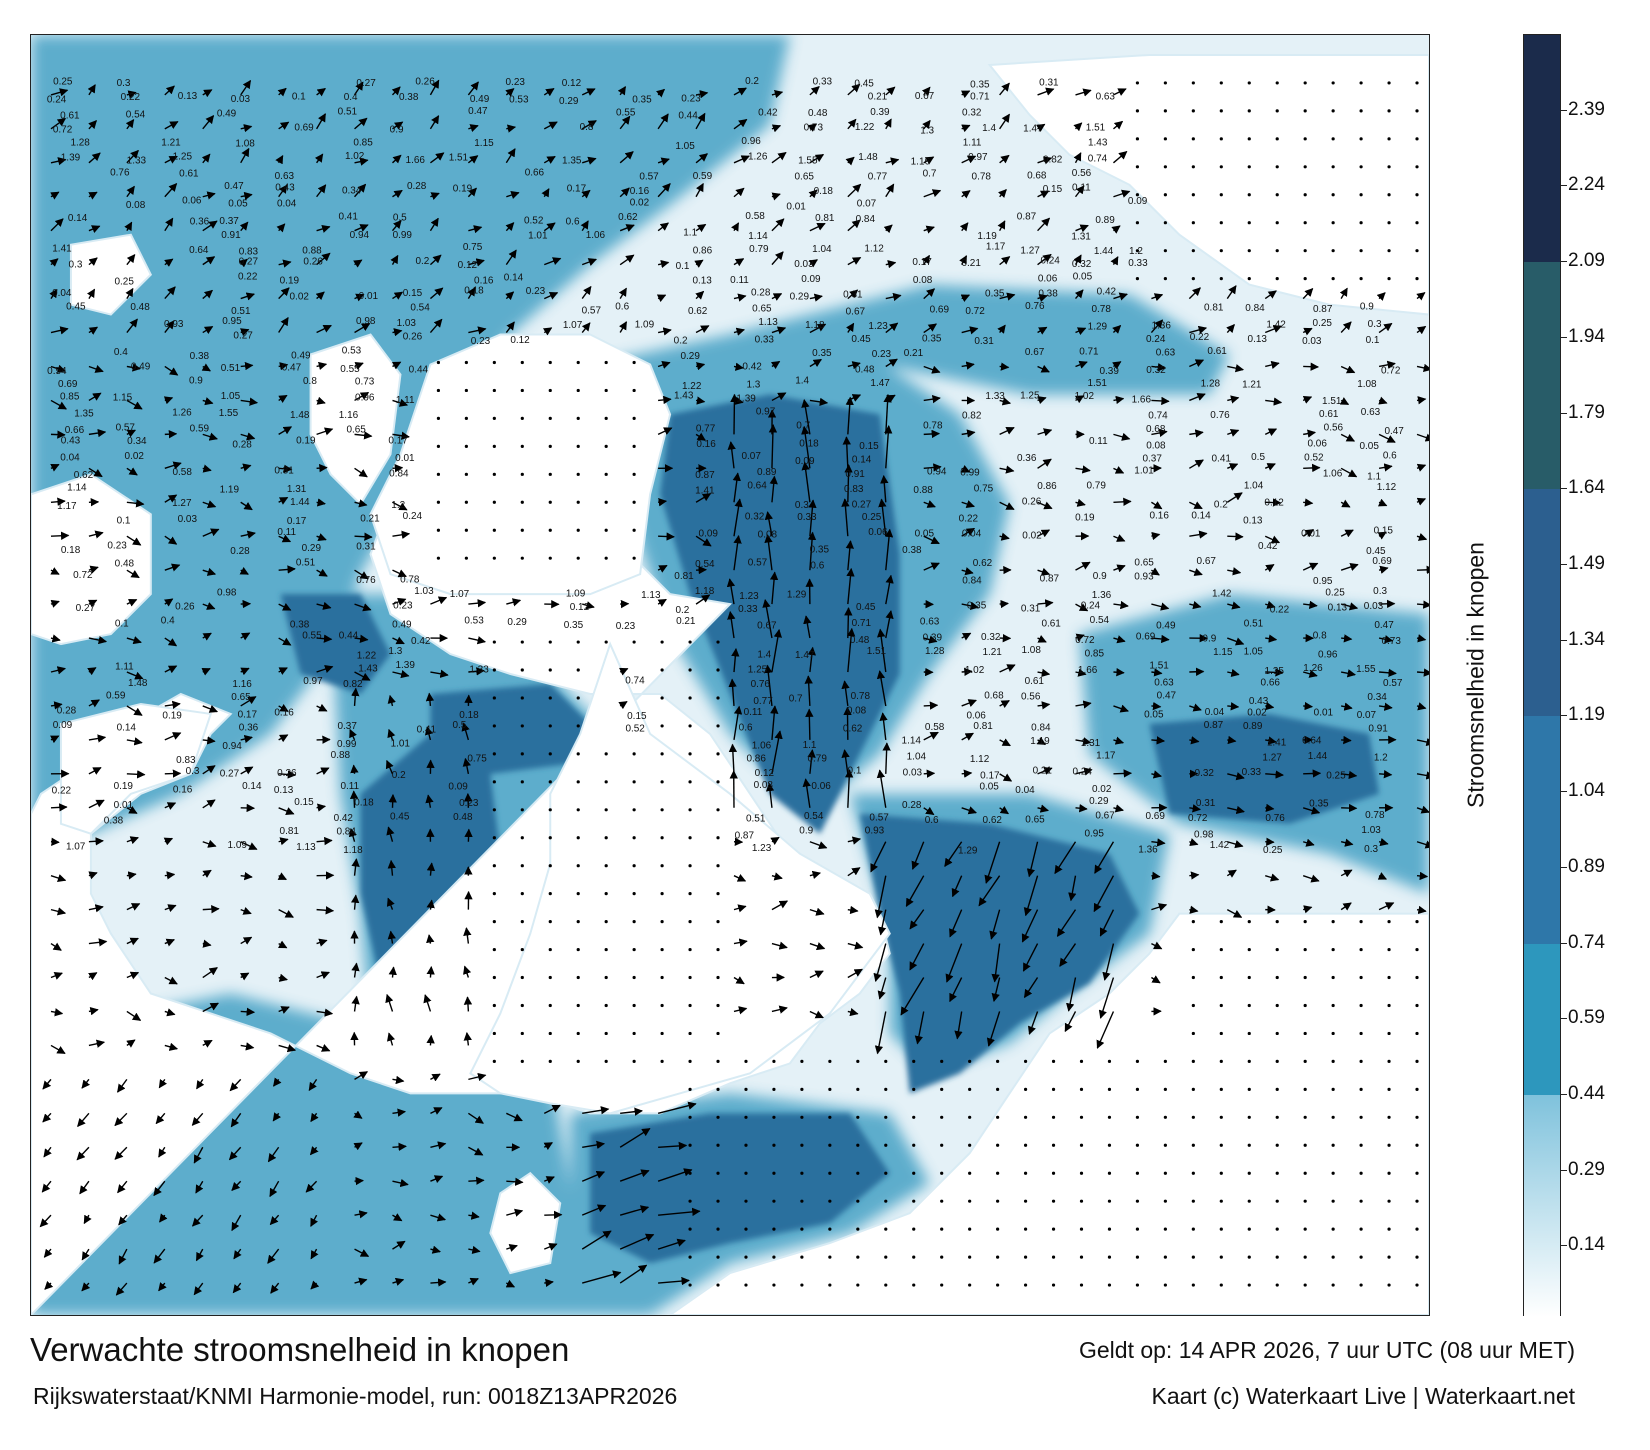 This screenshot has width=1650, height=1450. I want to click on speed-label: 1.35, so click(84, 414).